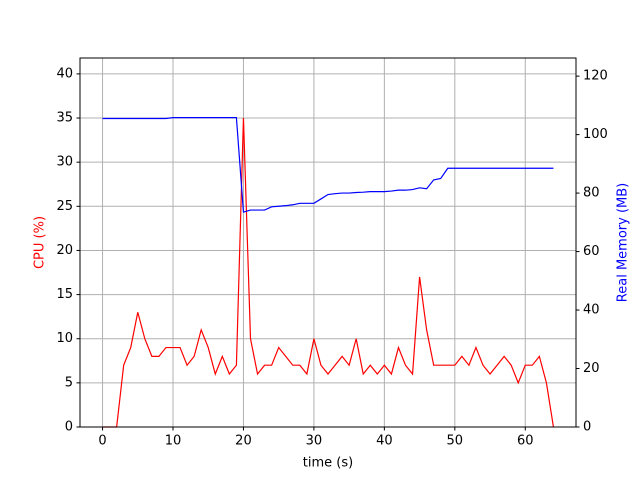  I want to click on x-axis-label: time (s), so click(328, 463).